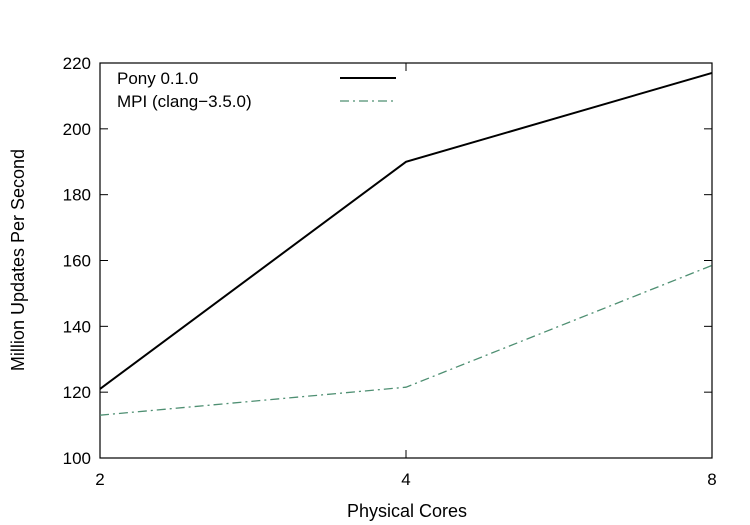  I want to click on legend-label: MPI (clang−3.5.0), so click(184, 101).